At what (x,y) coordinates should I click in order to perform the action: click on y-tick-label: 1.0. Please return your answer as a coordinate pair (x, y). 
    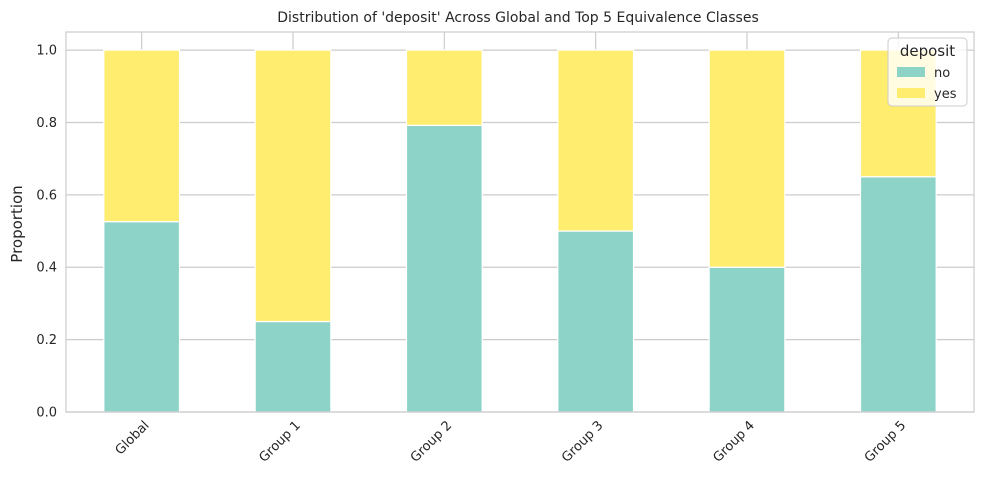
    Looking at the image, I should click on (46, 51).